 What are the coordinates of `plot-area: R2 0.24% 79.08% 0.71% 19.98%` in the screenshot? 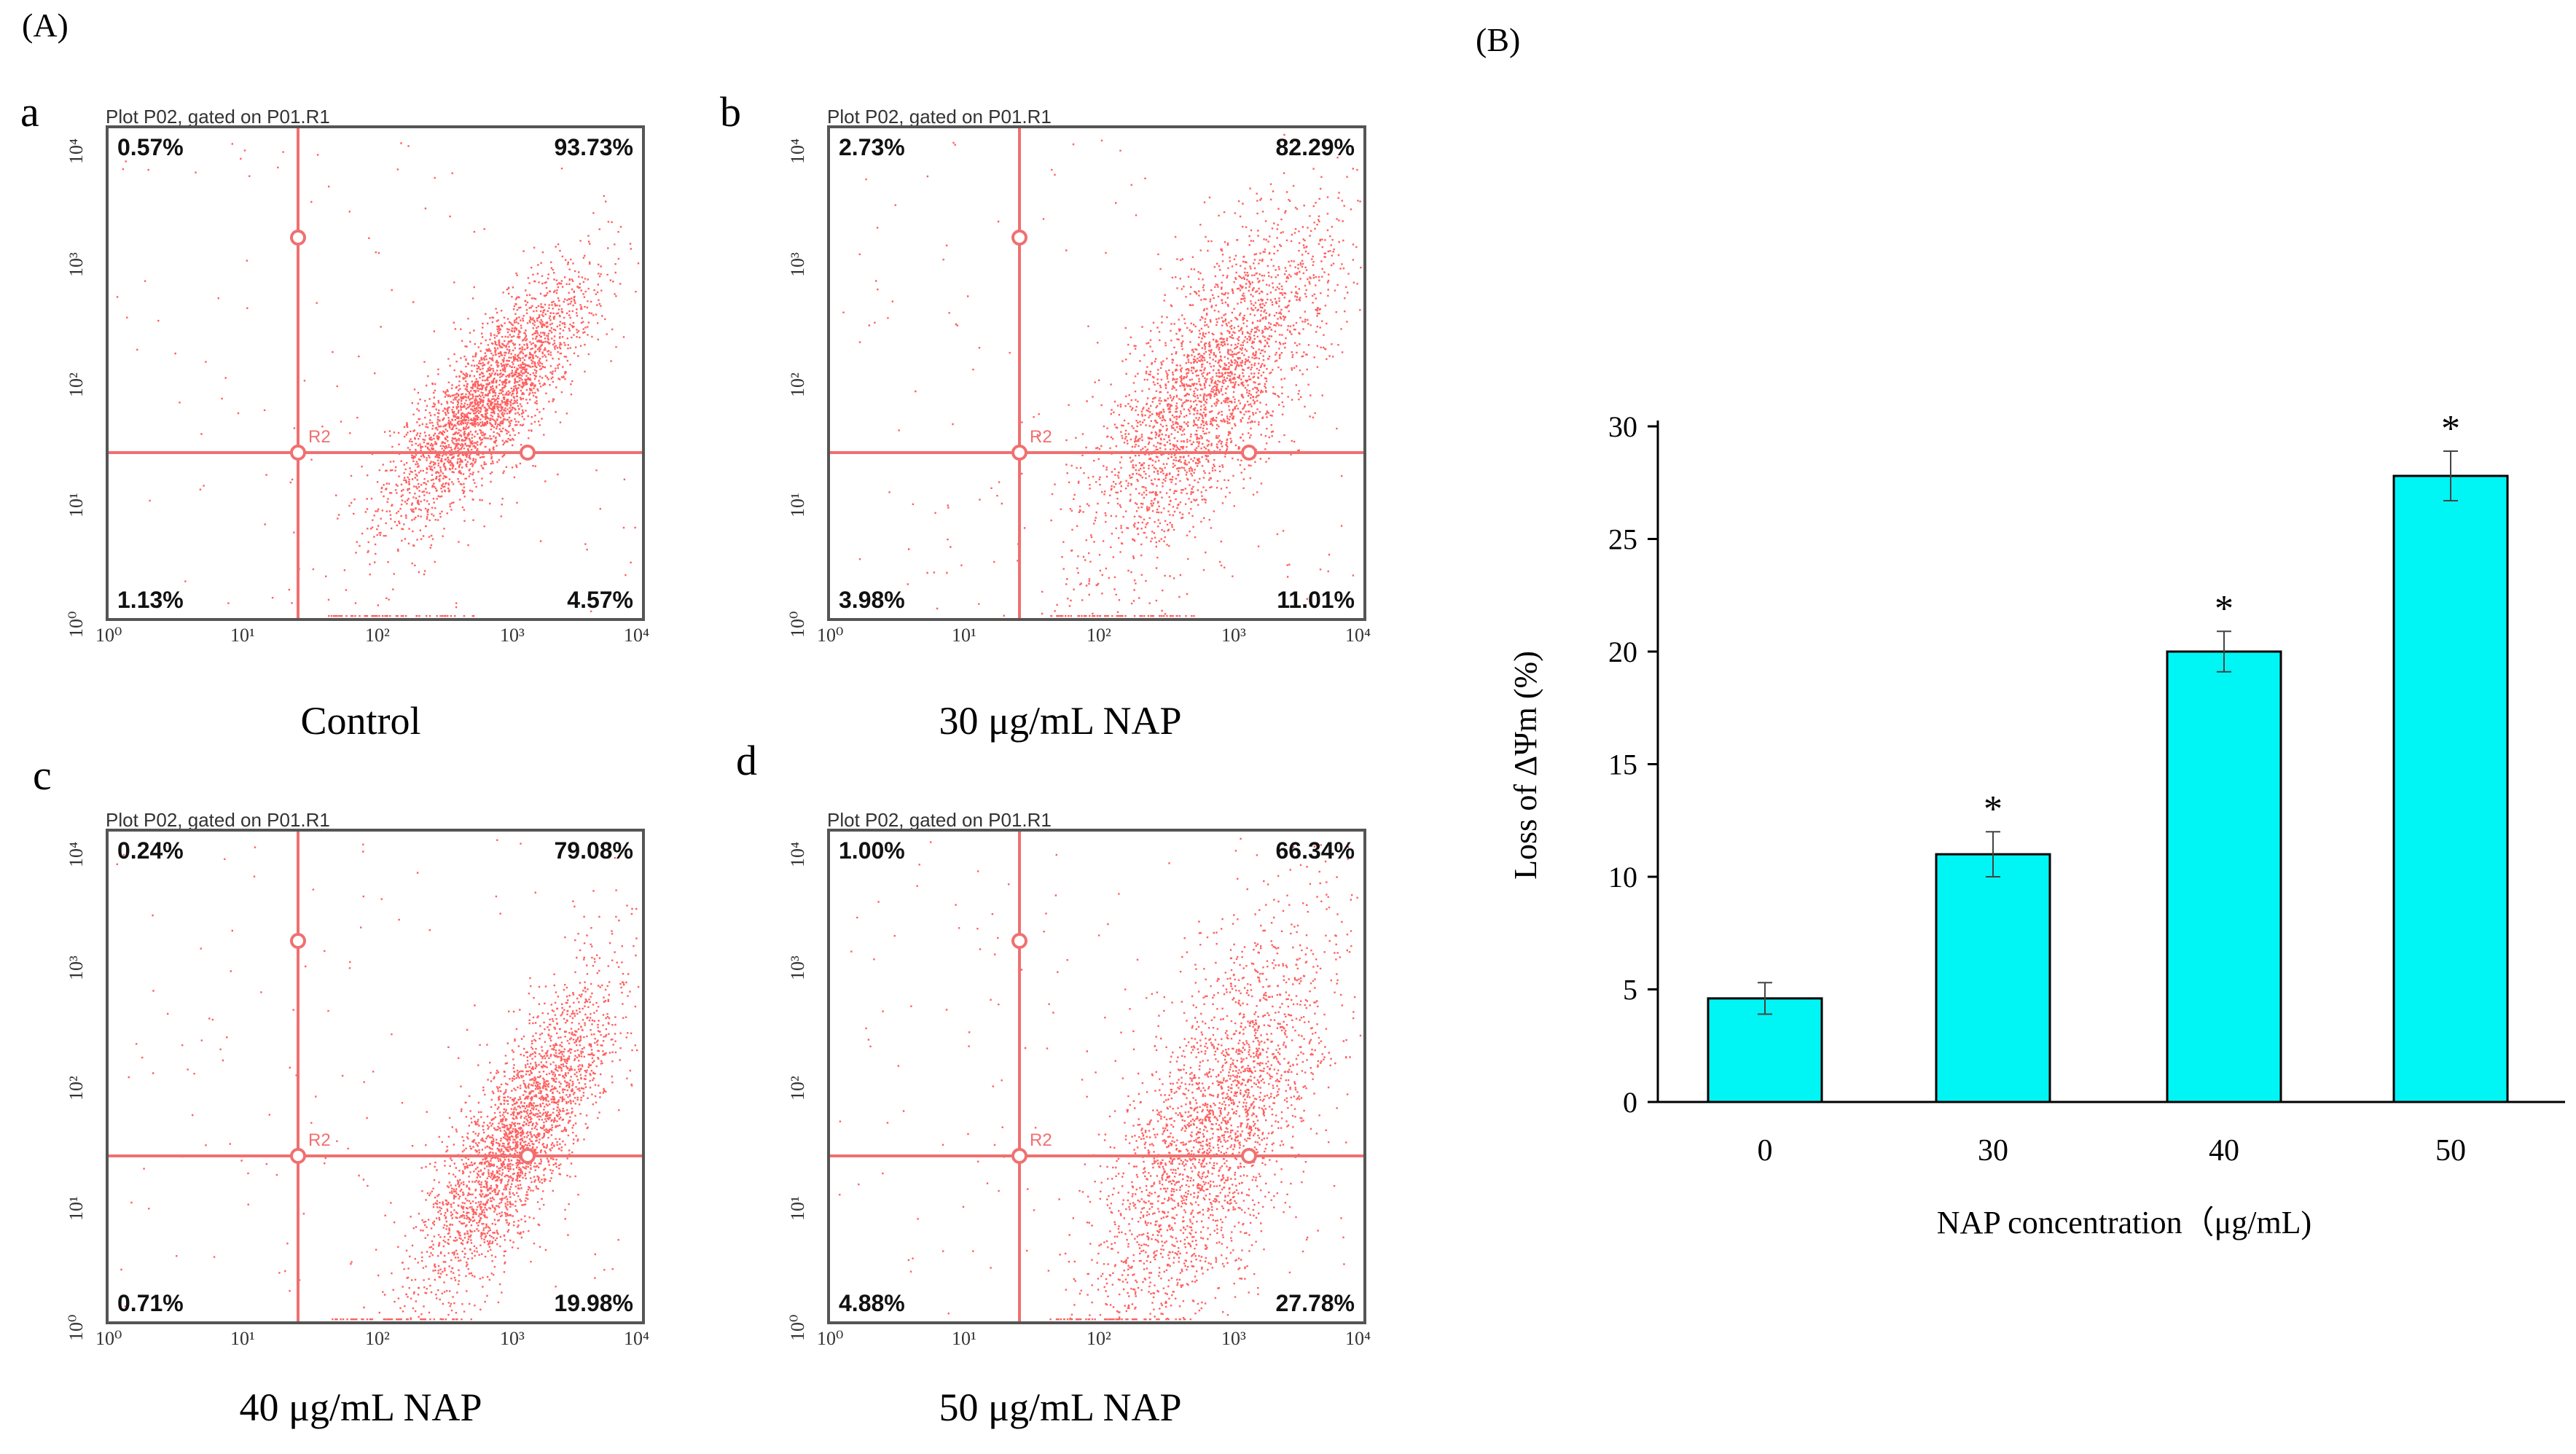 It's located at (375, 1076).